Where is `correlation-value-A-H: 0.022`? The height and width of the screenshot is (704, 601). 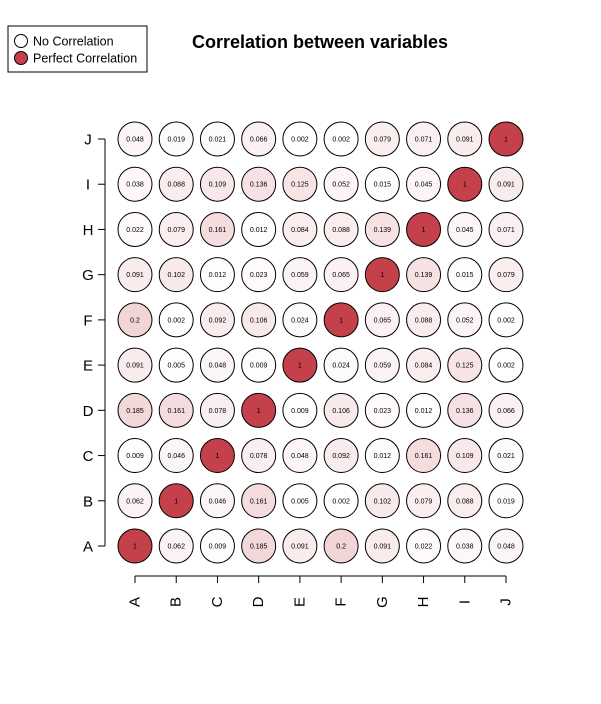 correlation-value-A-H: 0.022 is located at coordinates (135, 230).